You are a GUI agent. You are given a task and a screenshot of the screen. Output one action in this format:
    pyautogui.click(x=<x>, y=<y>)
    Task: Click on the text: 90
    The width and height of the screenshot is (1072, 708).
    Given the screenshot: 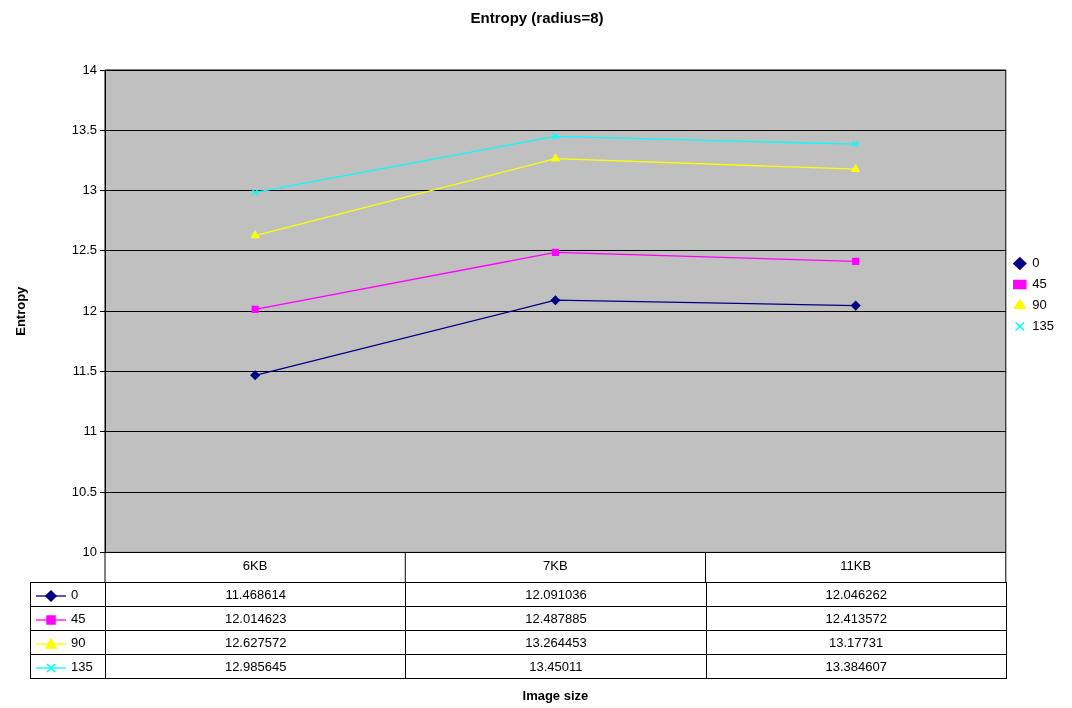 What is the action you would take?
    pyautogui.click(x=78, y=642)
    